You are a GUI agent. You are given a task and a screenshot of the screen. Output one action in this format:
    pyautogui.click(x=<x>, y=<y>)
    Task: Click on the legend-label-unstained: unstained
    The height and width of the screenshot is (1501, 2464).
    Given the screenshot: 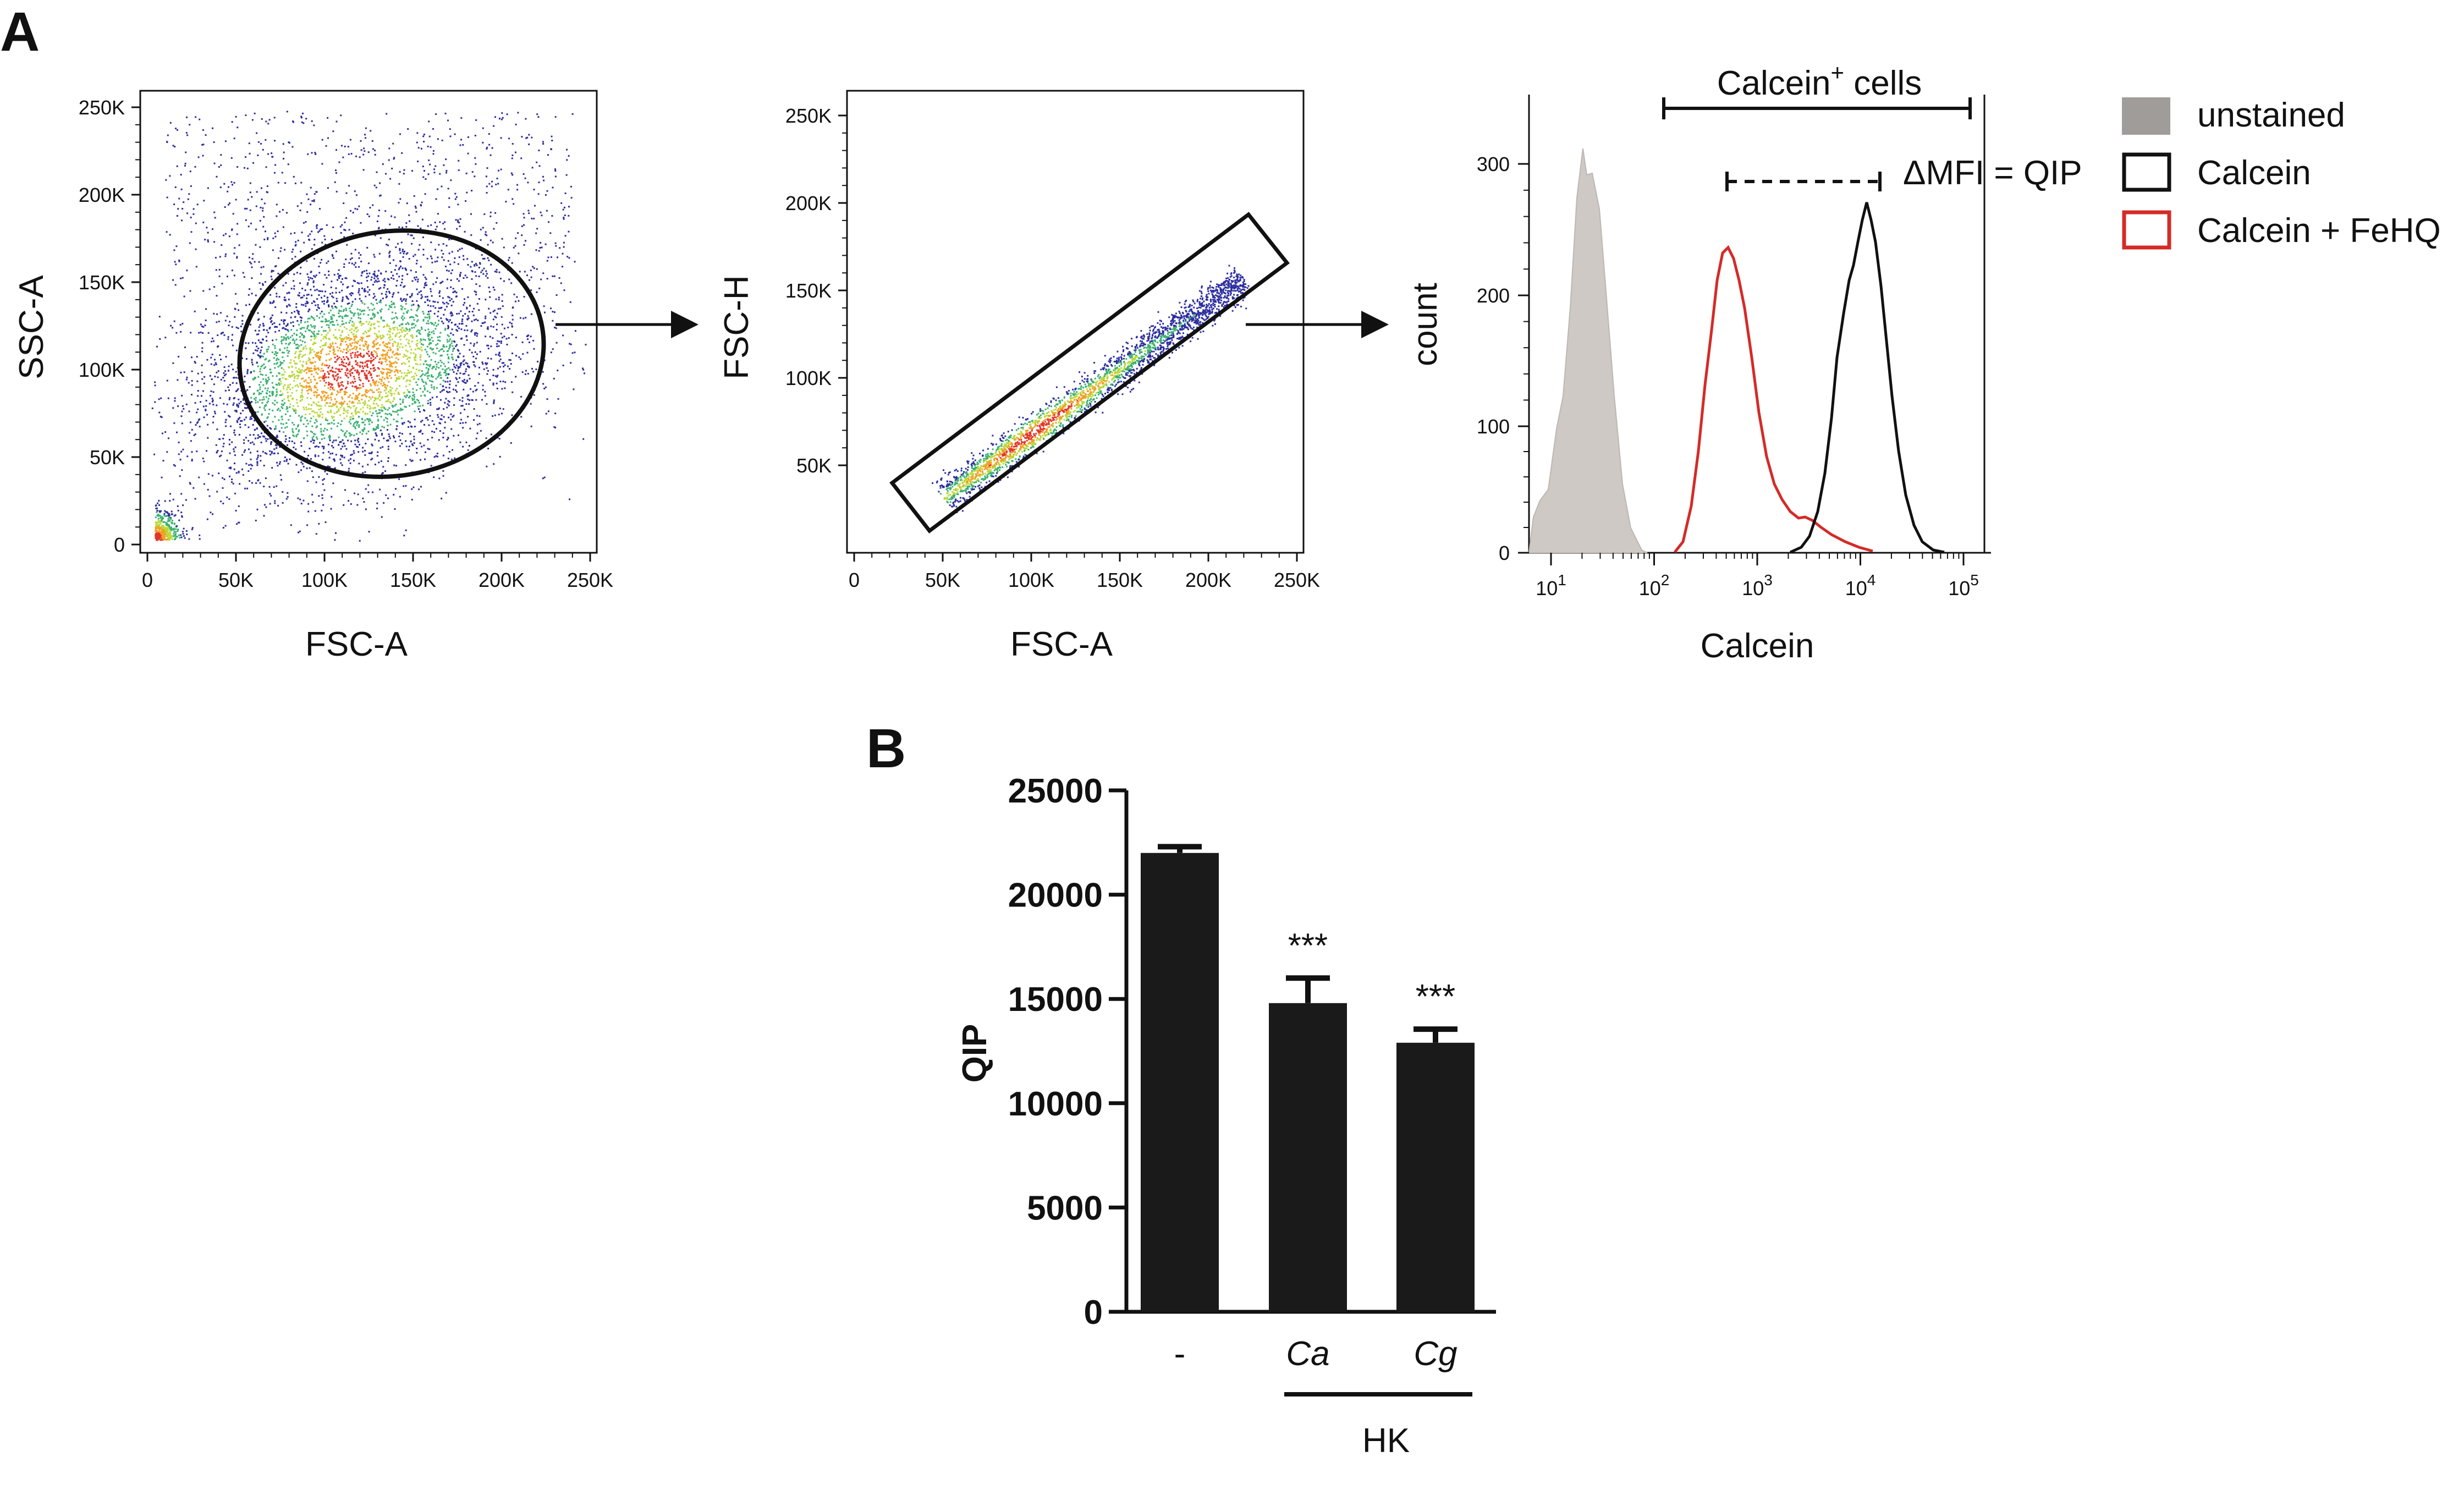 What is the action you would take?
    pyautogui.click(x=2271, y=115)
    